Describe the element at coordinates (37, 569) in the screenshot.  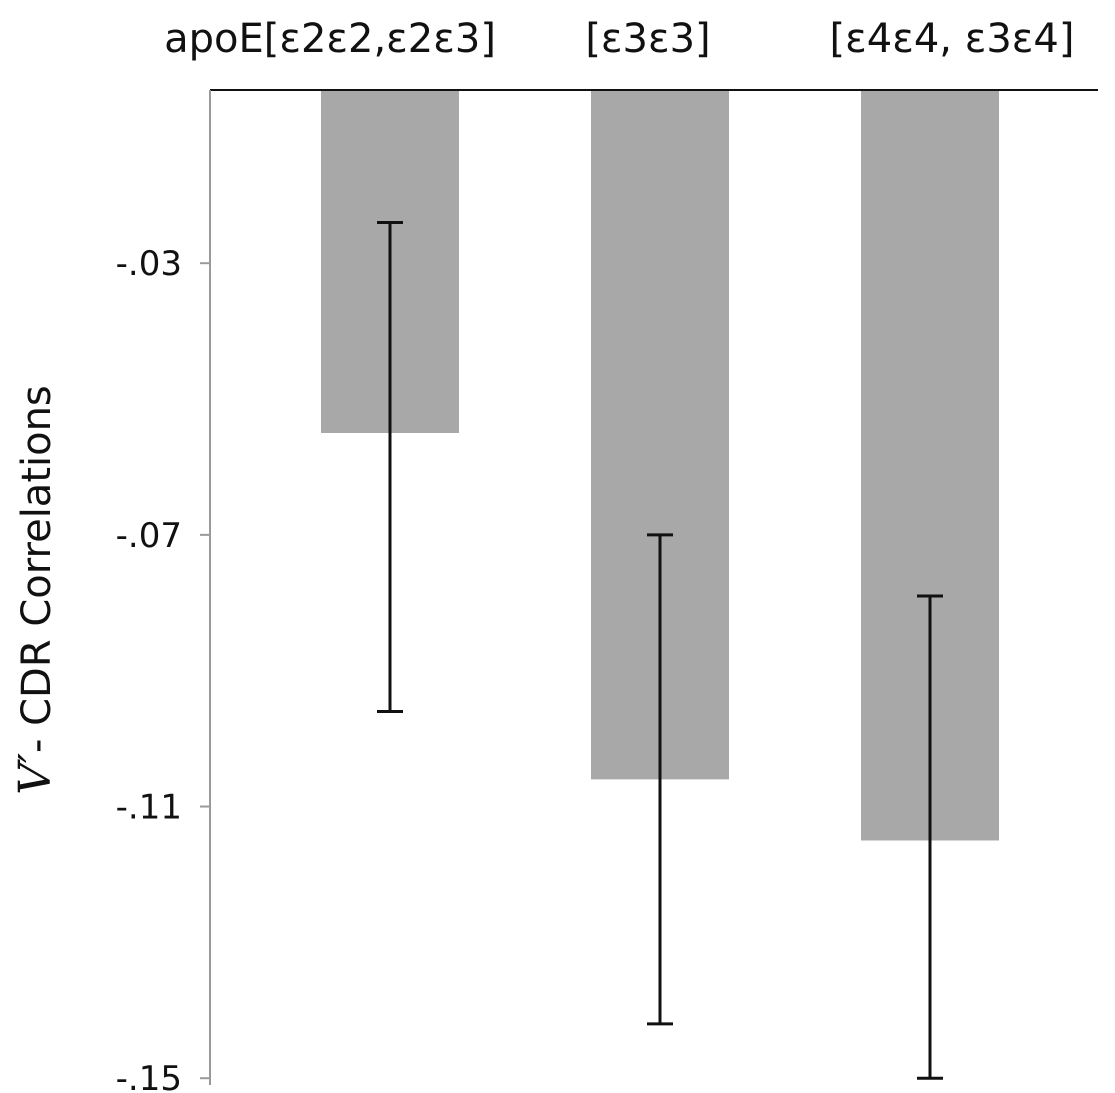
I see `y-axis-title-text: - CDR Correlations` at that location.